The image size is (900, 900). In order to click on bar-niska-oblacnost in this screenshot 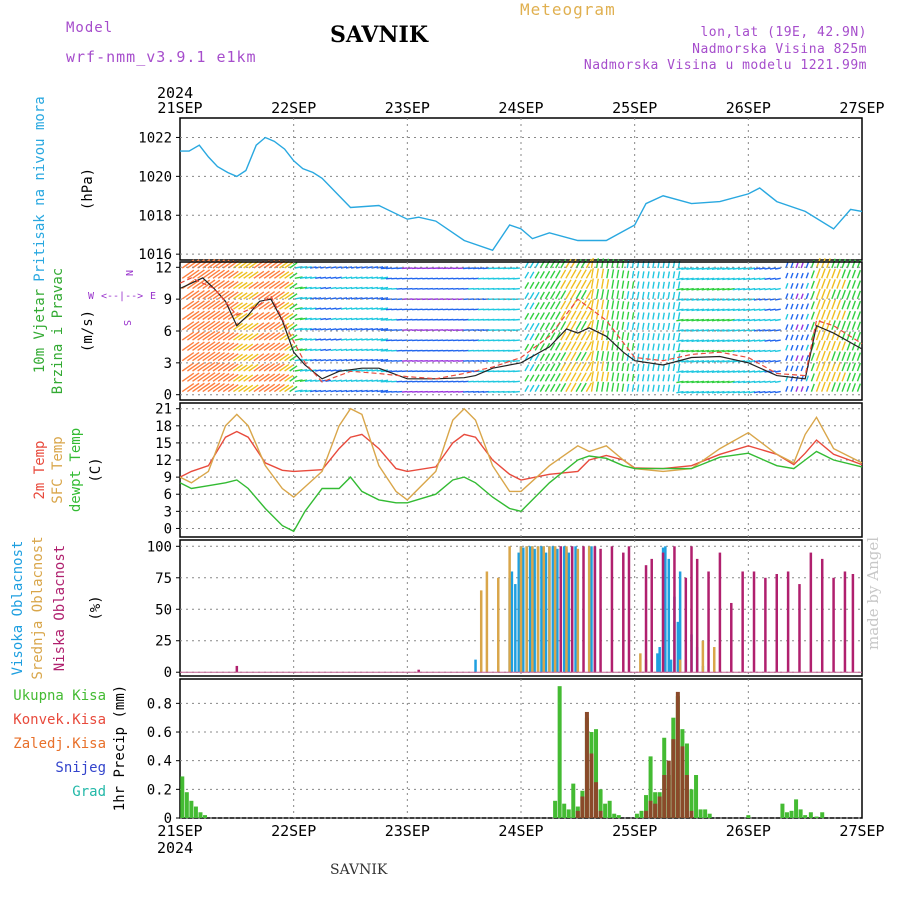, I will do `click(697, 615)`.